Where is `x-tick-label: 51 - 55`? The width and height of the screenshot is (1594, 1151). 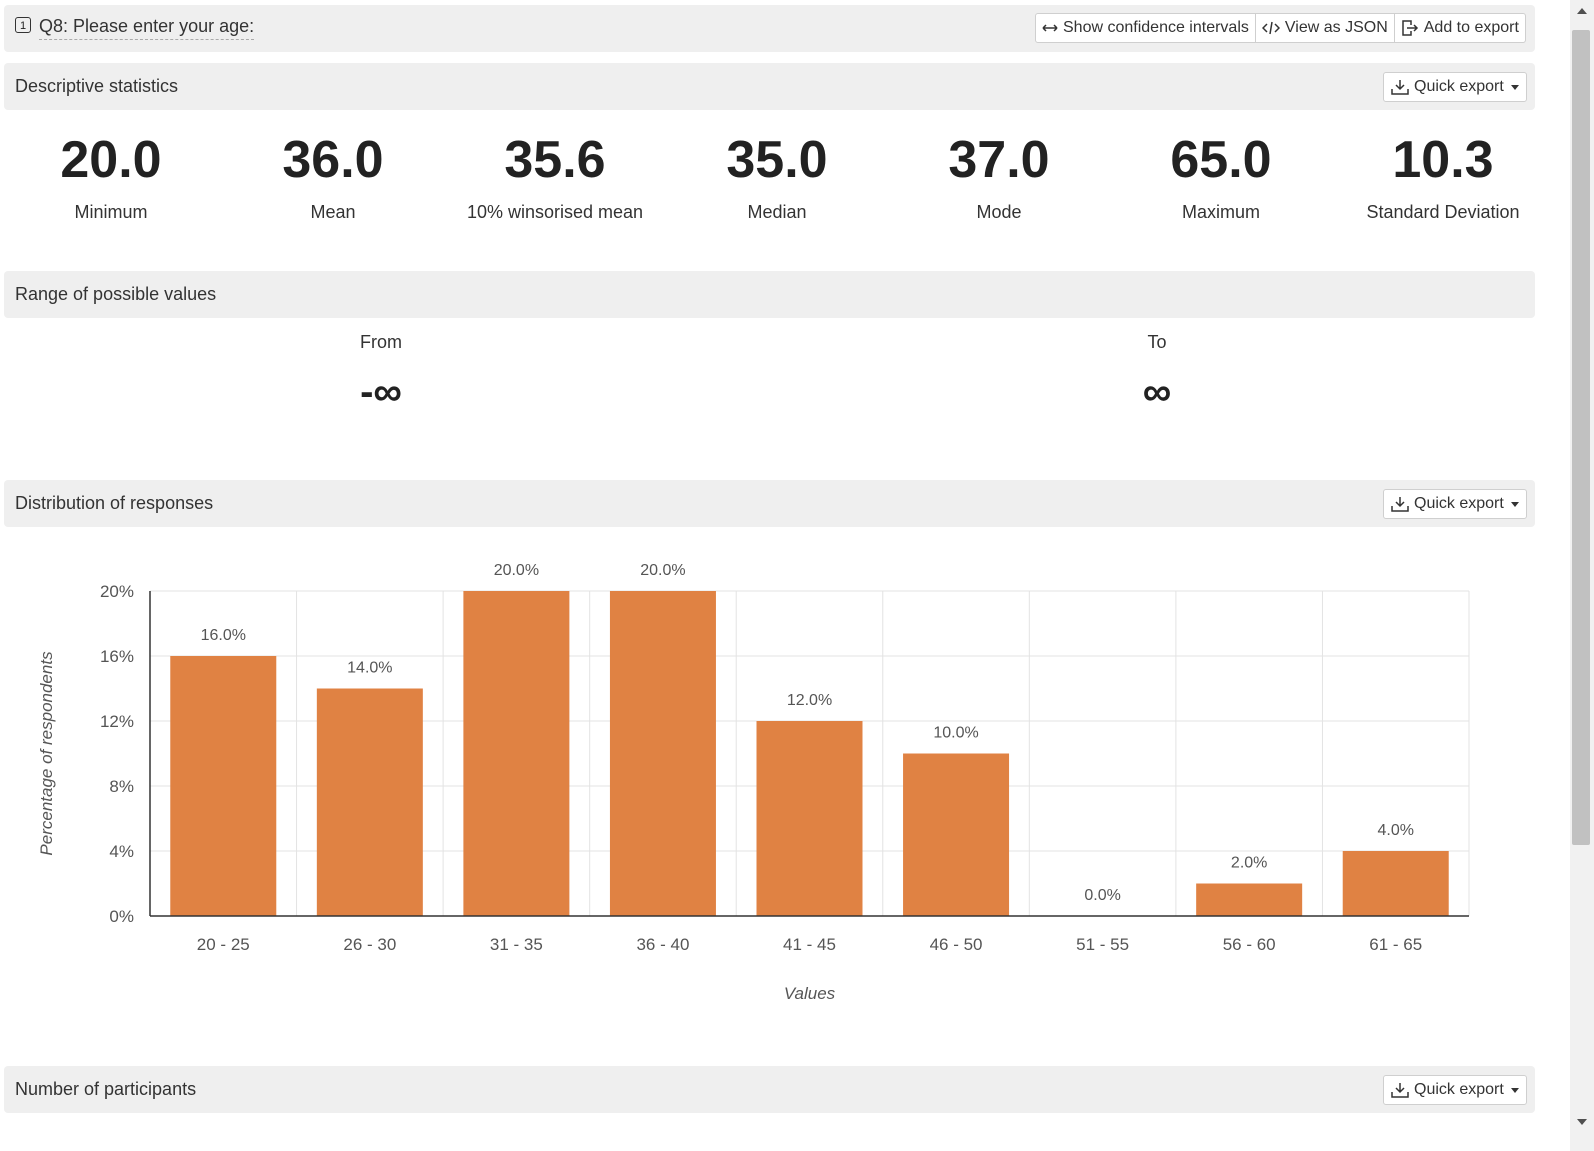 x-tick-label: 51 - 55 is located at coordinates (1102, 944).